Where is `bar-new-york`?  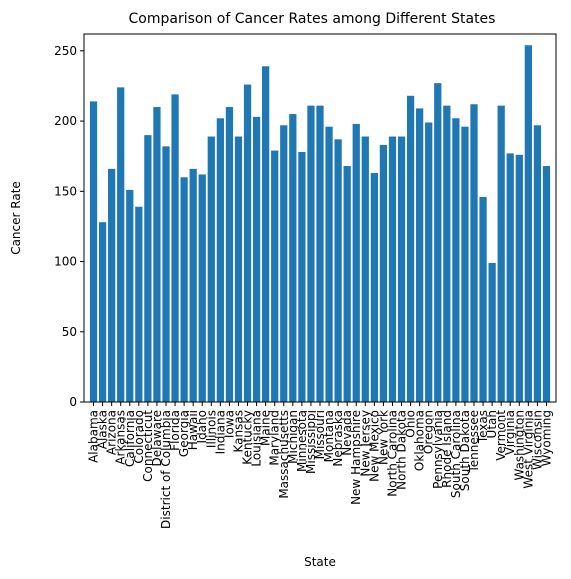 bar-new-york is located at coordinates (383, 273).